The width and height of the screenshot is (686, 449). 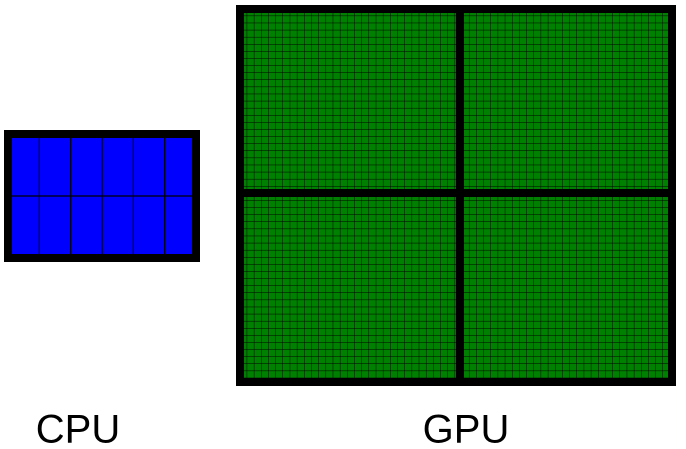 I want to click on cpu-border, so click(x=102, y=196).